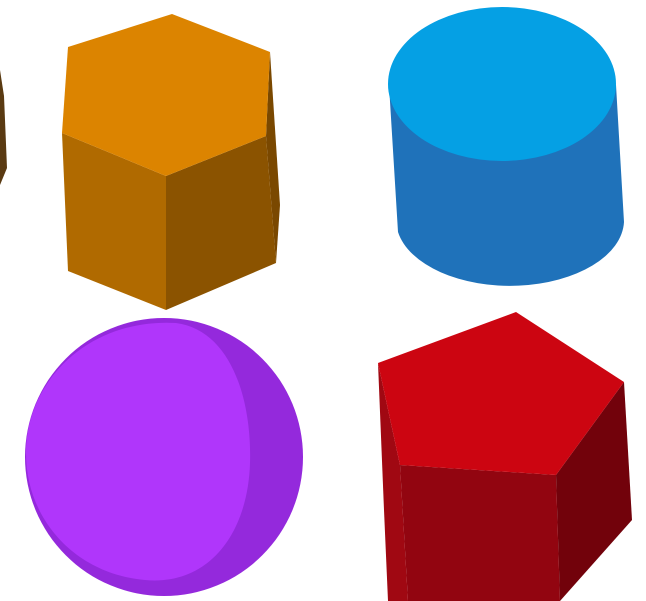  What do you see at coordinates (221, 223) in the screenshot?
I see `hexagonal-prism-front-face` at bounding box center [221, 223].